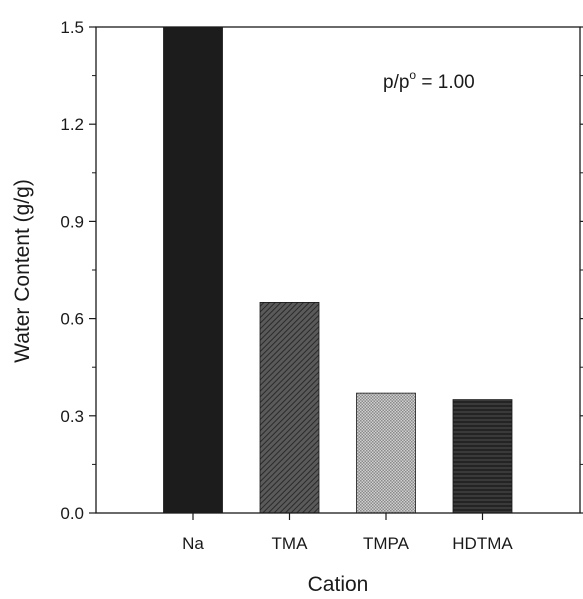 Image resolution: width=583 pixels, height=599 pixels. Describe the element at coordinates (193, 270) in the screenshot. I see `bar-na` at that location.